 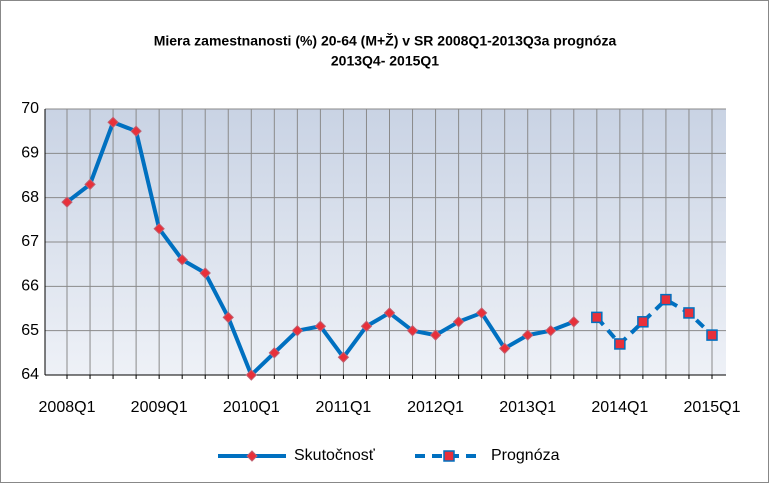 What do you see at coordinates (30, 153) in the screenshot?
I see `y-tick-label: 69` at bounding box center [30, 153].